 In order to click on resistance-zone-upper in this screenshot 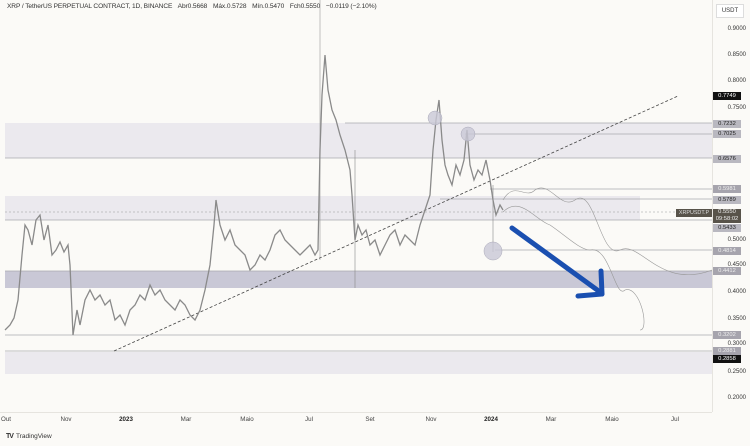, I will do `click(358, 140)`.